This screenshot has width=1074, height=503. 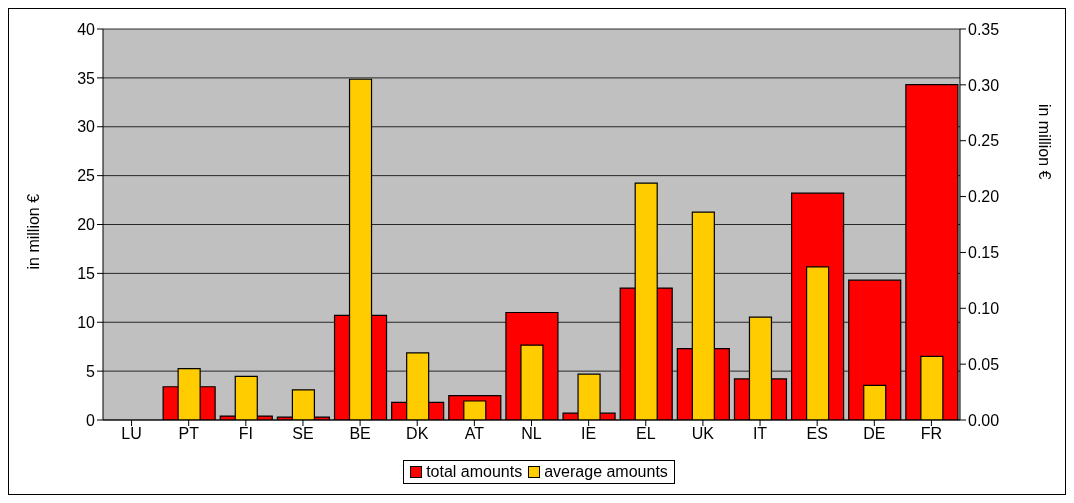 I want to click on y2-tick-label: 0.10, so click(x=984, y=308).